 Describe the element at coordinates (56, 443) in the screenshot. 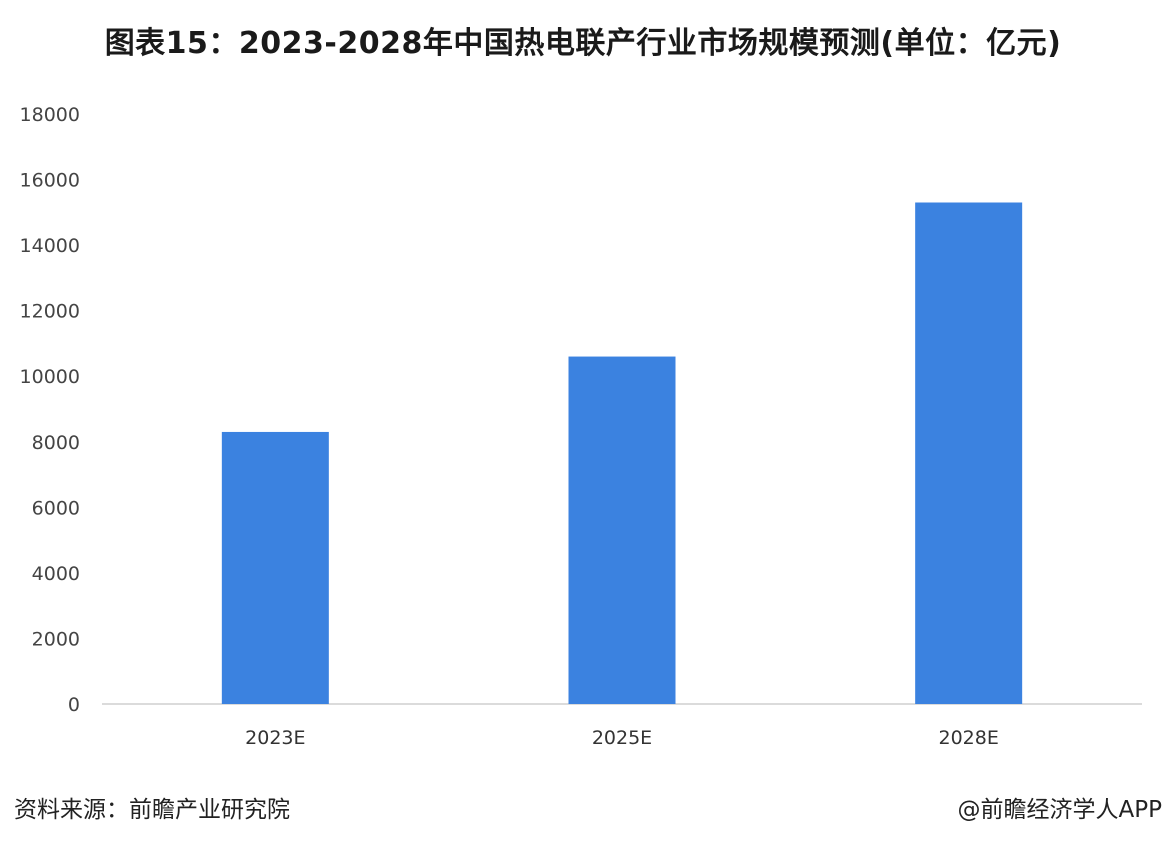

I see `y-tick-label: 8000` at that location.